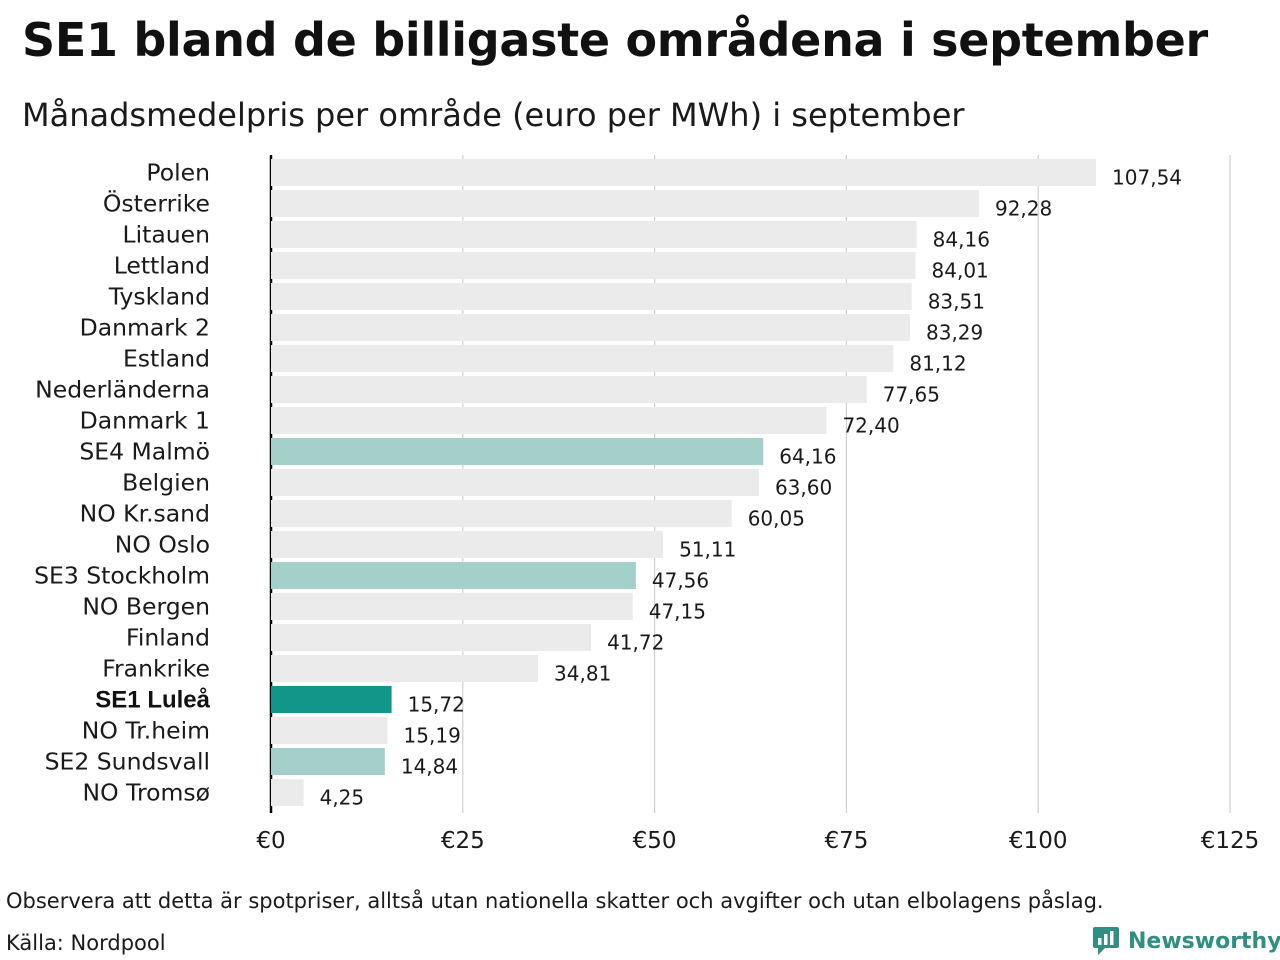 The height and width of the screenshot is (960, 1280). I want to click on category-label: NO Oslo, so click(162, 545).